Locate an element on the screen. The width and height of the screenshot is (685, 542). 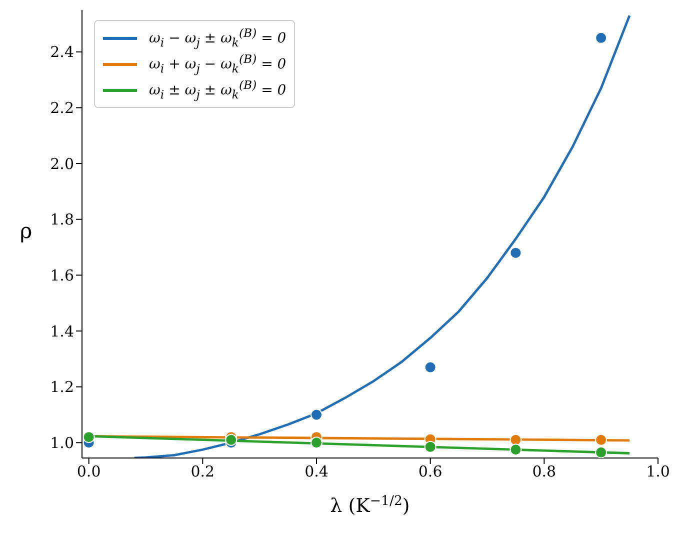
x-tick-label: 0.6 is located at coordinates (430, 471).